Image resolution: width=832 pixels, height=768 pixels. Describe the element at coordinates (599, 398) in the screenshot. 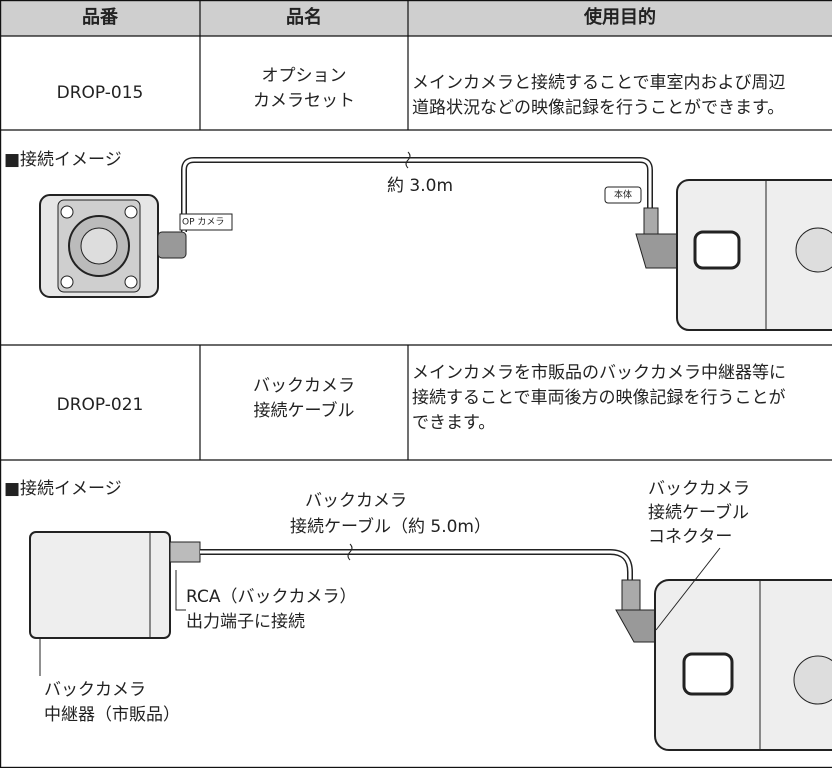

I see `purpose: 接続することで車両後方の映像記録を行うことが` at that location.